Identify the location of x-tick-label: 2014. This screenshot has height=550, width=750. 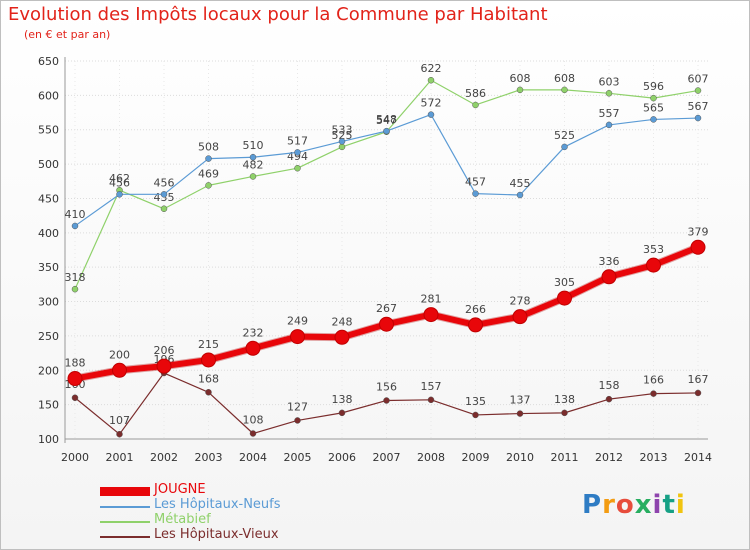
(698, 457).